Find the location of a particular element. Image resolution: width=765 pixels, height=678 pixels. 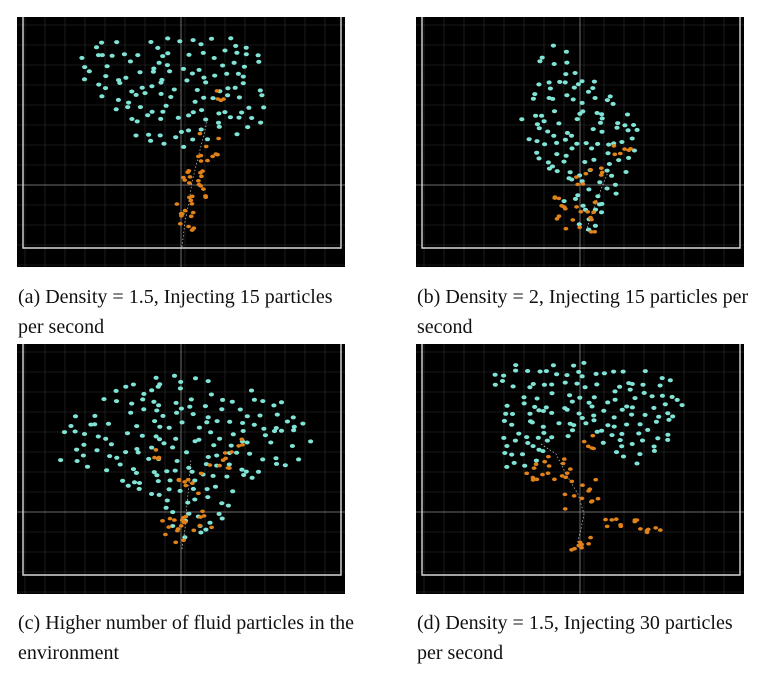

injection-trail is located at coordinates (562, 496).